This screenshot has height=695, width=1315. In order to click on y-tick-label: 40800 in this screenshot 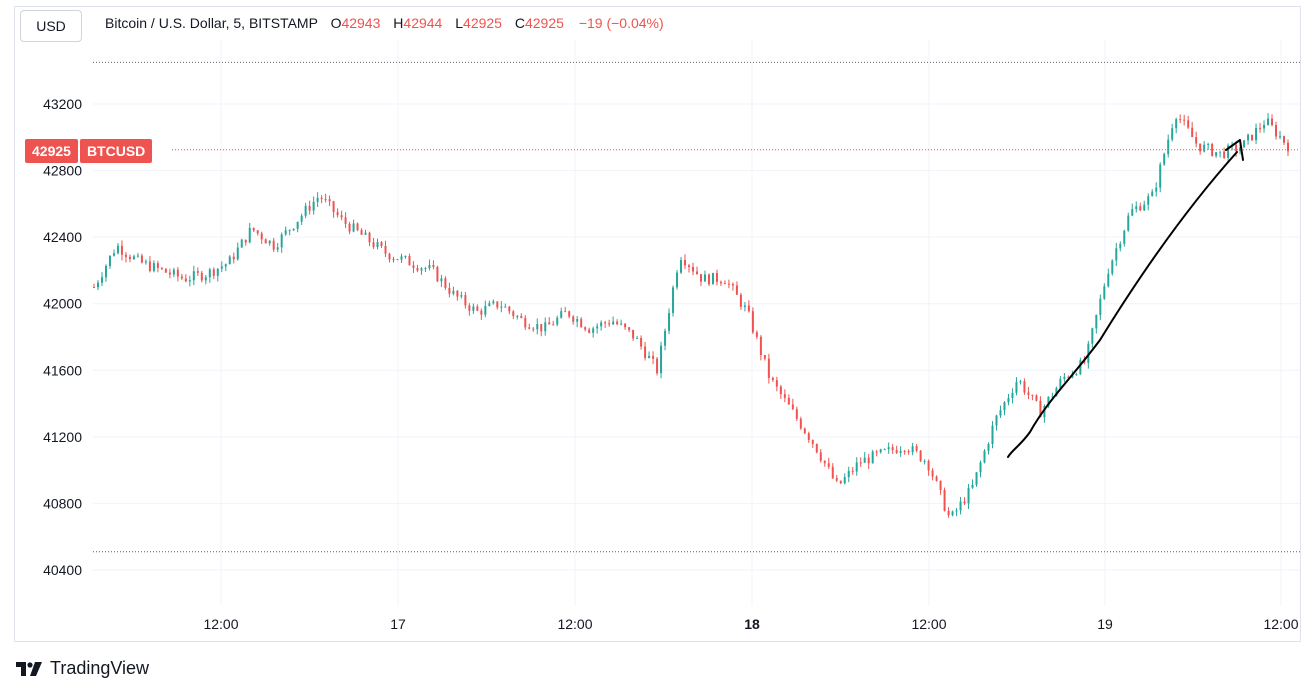, I will do `click(62, 503)`.